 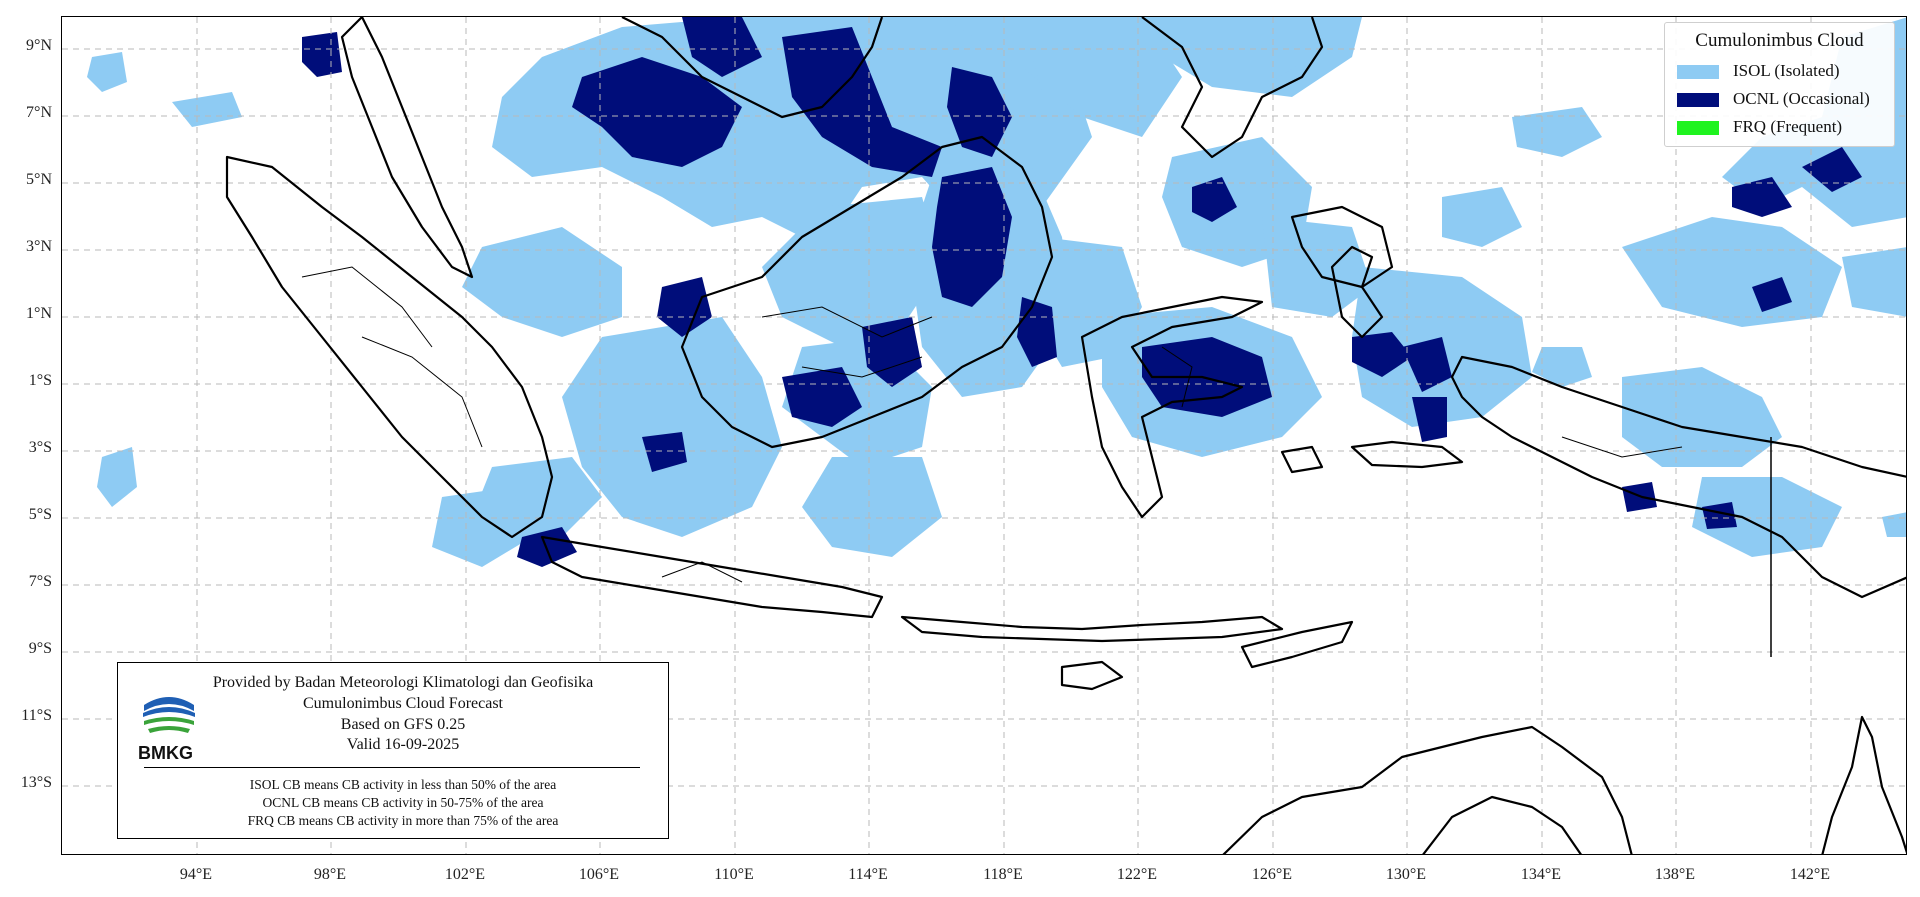 I want to click on lat-label: 1°N, so click(x=39, y=313).